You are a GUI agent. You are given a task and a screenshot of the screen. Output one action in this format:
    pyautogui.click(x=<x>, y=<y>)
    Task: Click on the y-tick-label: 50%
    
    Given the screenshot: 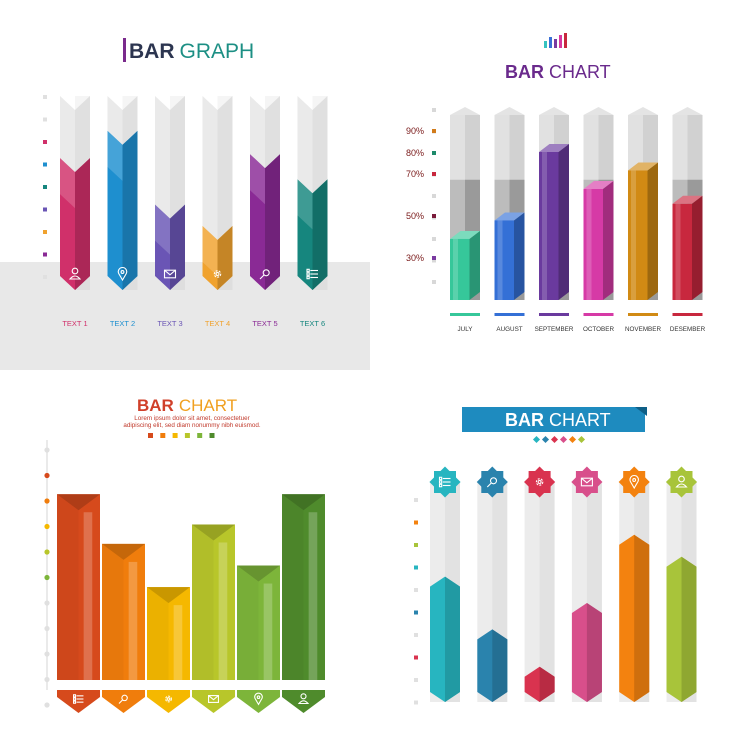 What is the action you would take?
    pyautogui.click(x=415, y=216)
    